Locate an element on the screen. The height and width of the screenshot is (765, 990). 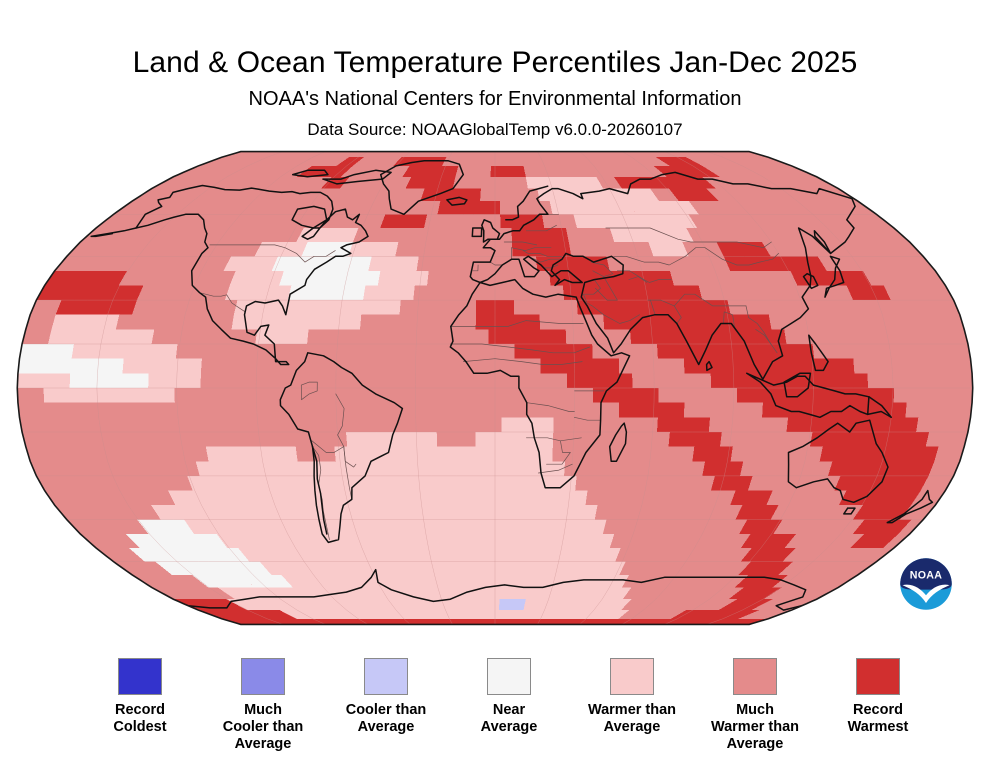
legend-item-4: Warmer than Average is located at coordinates (632, 693).